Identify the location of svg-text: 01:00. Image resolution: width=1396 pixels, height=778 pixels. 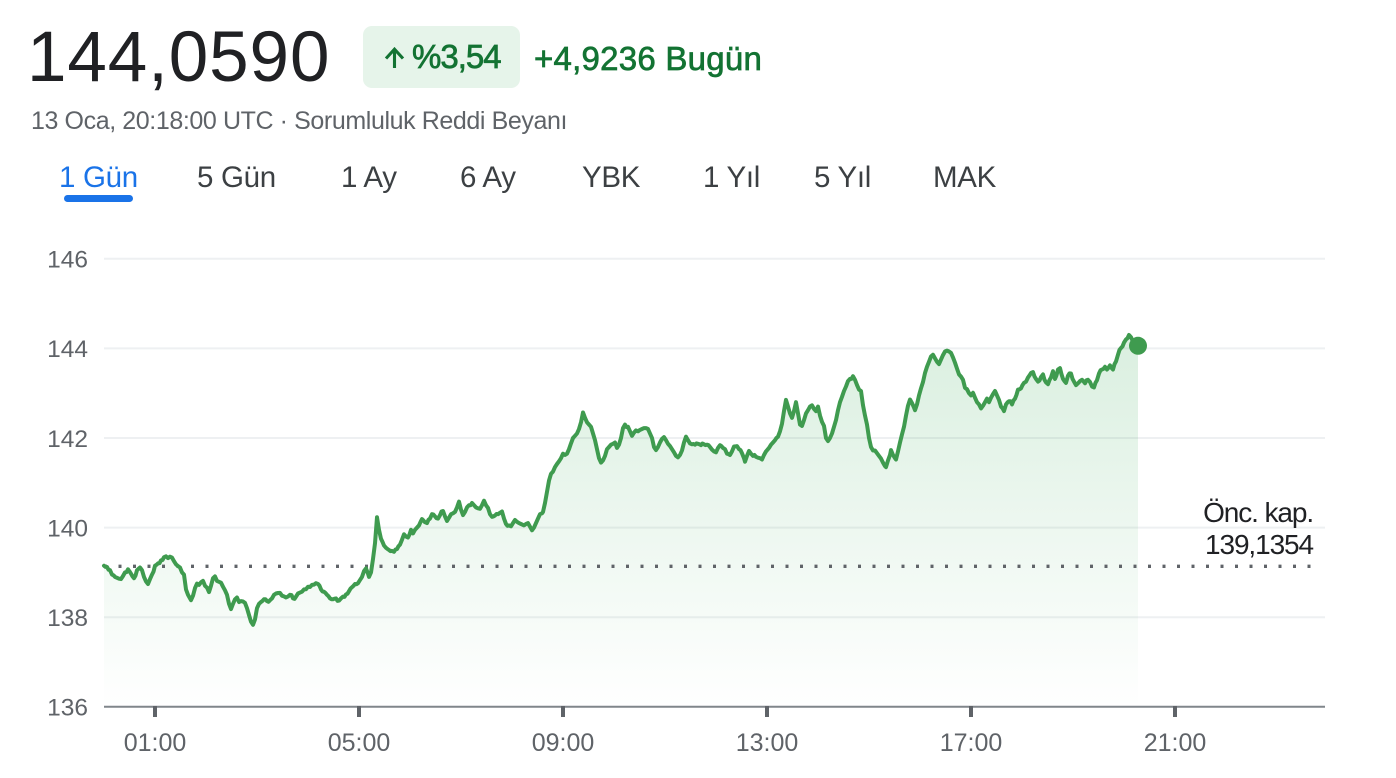
(155, 743).